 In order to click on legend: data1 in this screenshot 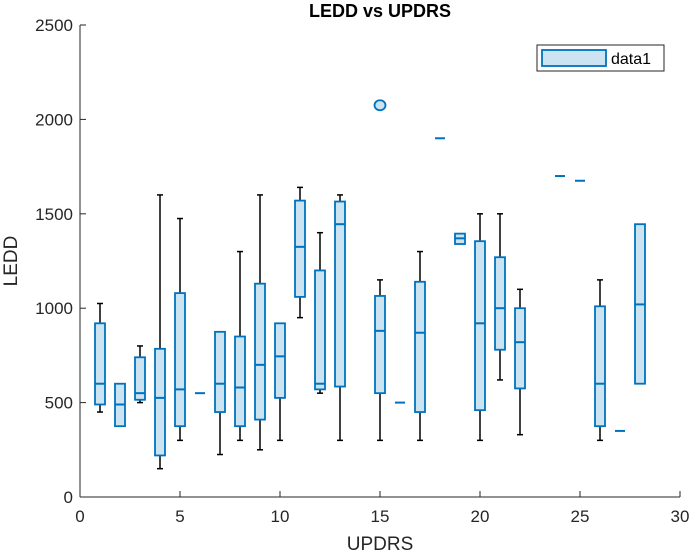, I will do `click(600, 58)`.